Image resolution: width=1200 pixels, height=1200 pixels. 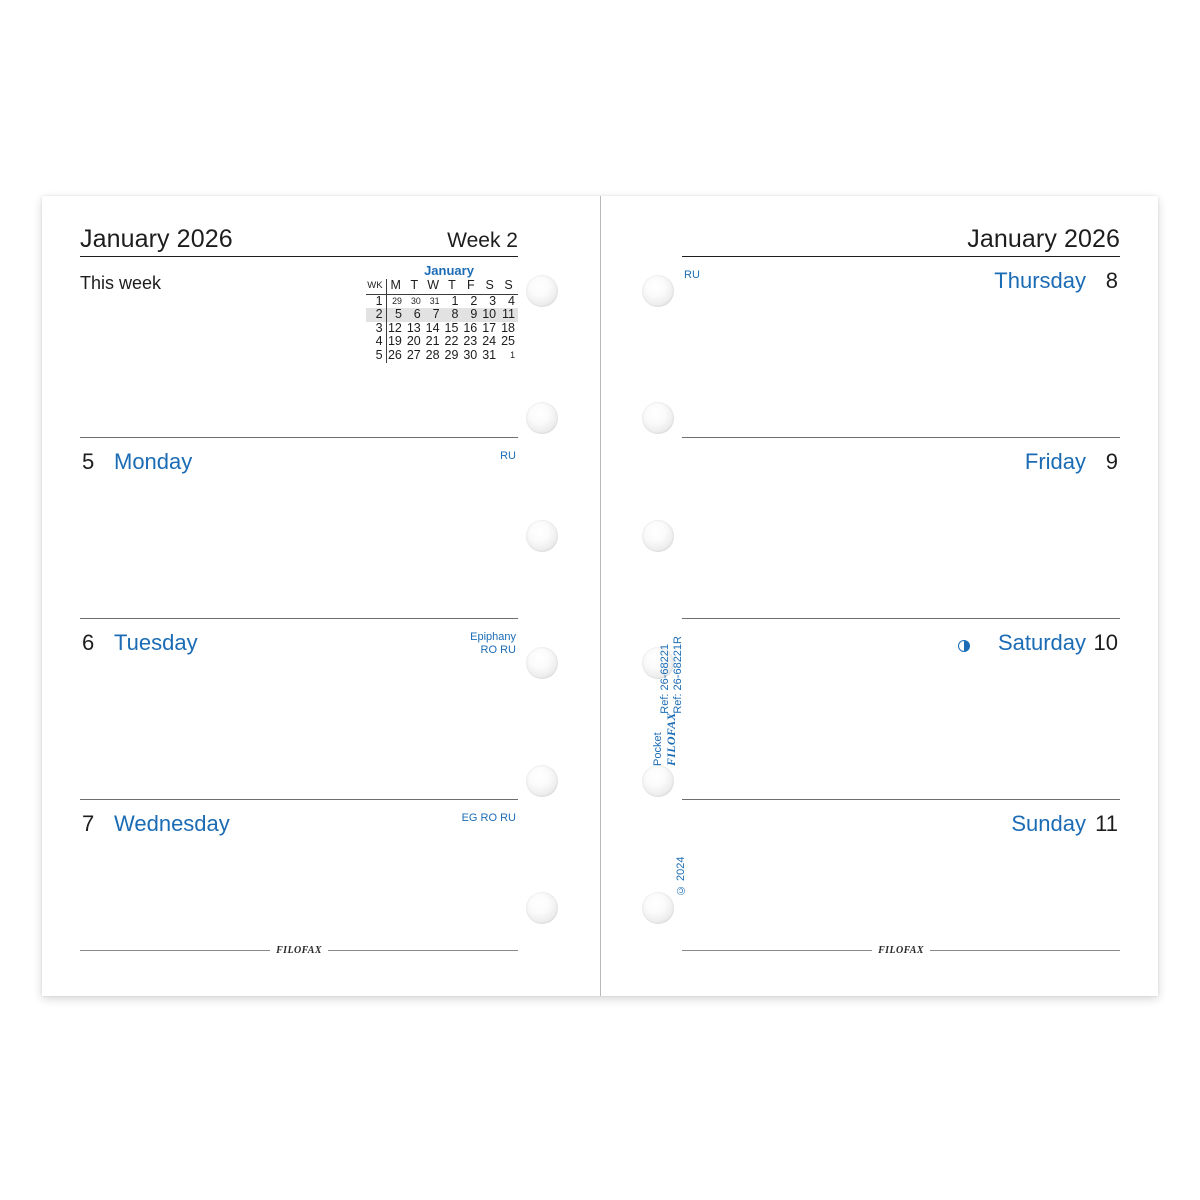 What do you see at coordinates (156, 642) in the screenshot?
I see `day-name: Tuesday` at bounding box center [156, 642].